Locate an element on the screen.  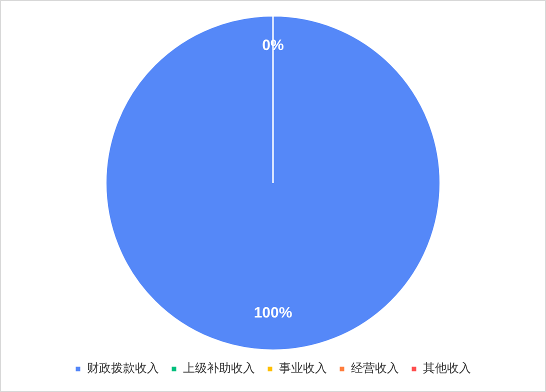
data-label: 100% is located at coordinates (273, 313).